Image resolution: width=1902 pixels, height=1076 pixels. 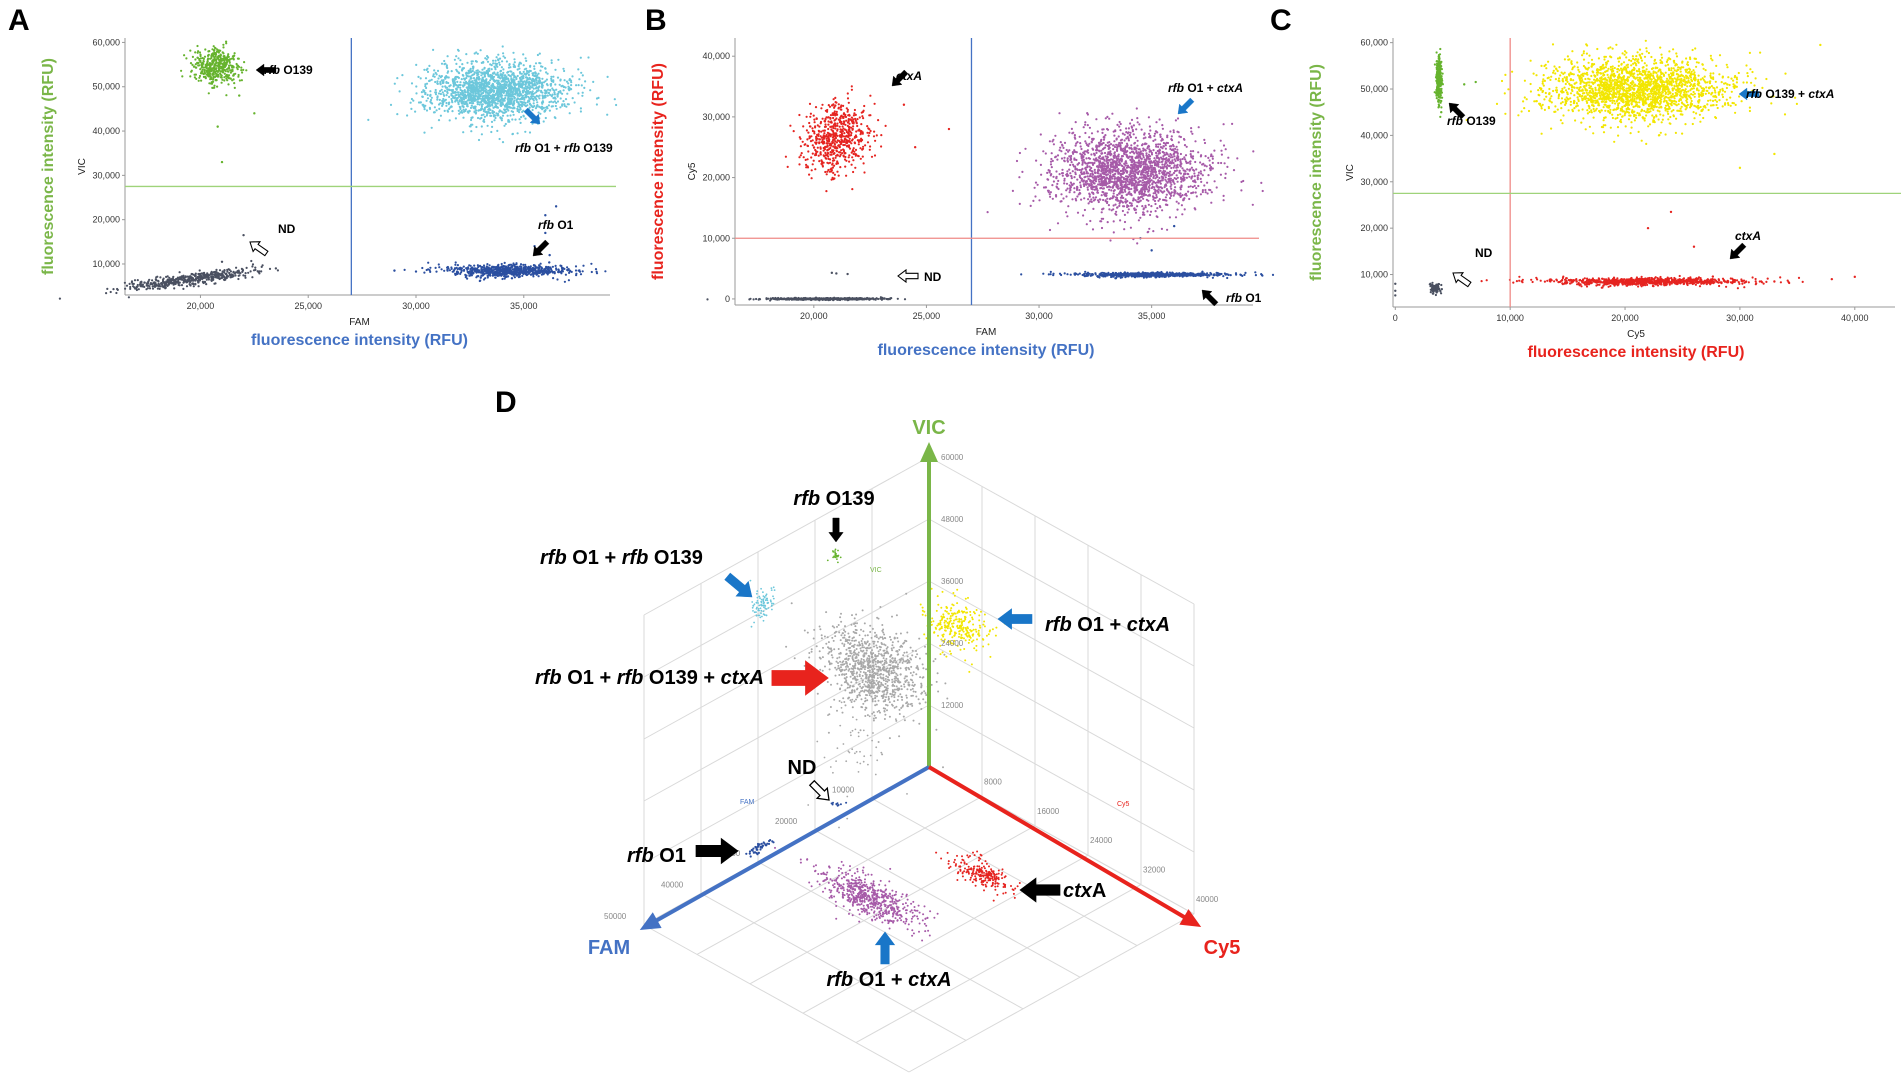 I want to click on x-axis-title: fluorescence intensity (RFU), so click(x=359, y=340).